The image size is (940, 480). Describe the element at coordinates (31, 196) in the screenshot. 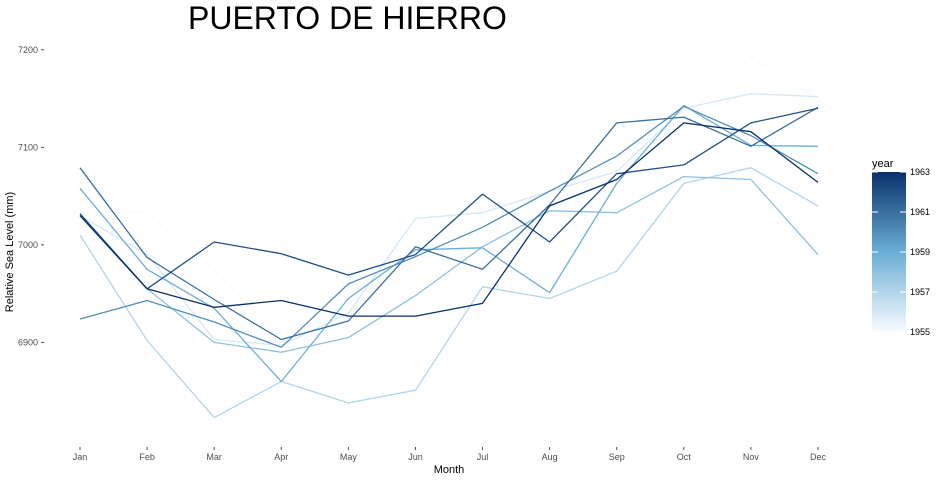

I see `y-axis: 6900 7000 7100 7200` at that location.